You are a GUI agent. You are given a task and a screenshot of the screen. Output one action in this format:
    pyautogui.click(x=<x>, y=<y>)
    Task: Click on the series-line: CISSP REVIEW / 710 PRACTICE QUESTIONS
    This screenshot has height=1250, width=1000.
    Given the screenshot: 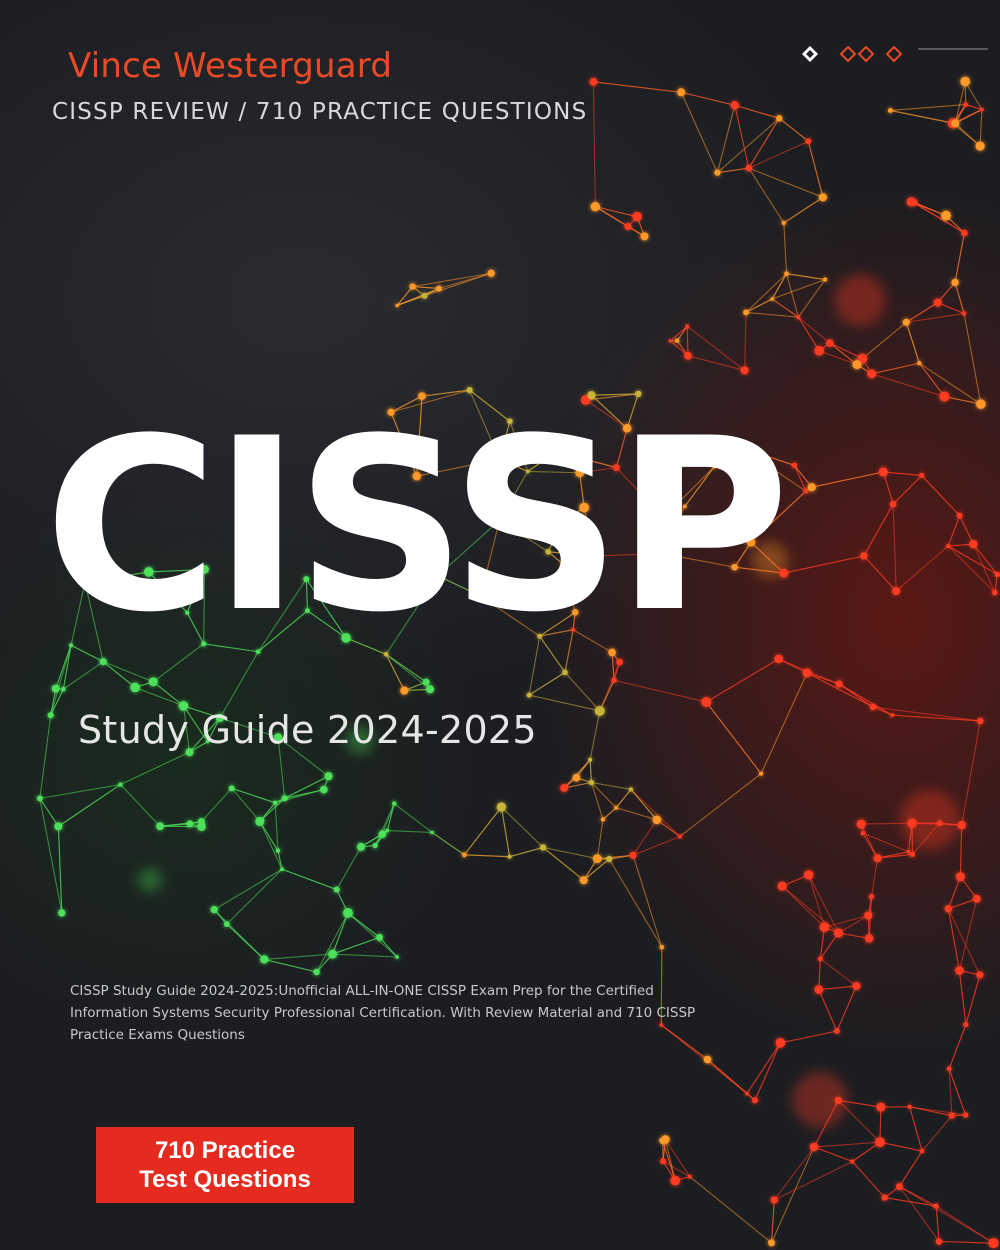 What is the action you would take?
    pyautogui.click(x=320, y=112)
    